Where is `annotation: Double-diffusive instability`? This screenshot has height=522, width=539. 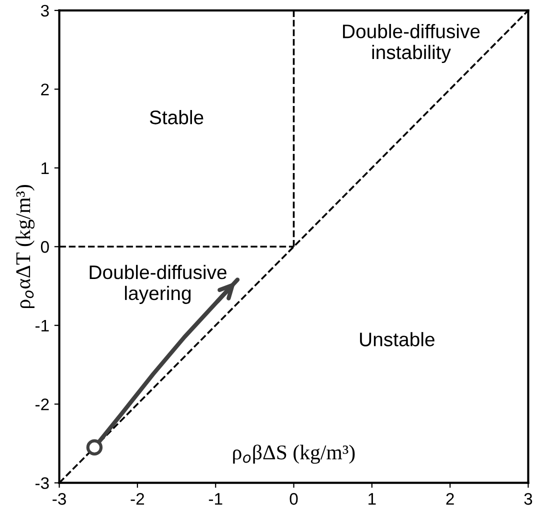
annotation: Double-diffusive instability is located at coordinates (411, 44).